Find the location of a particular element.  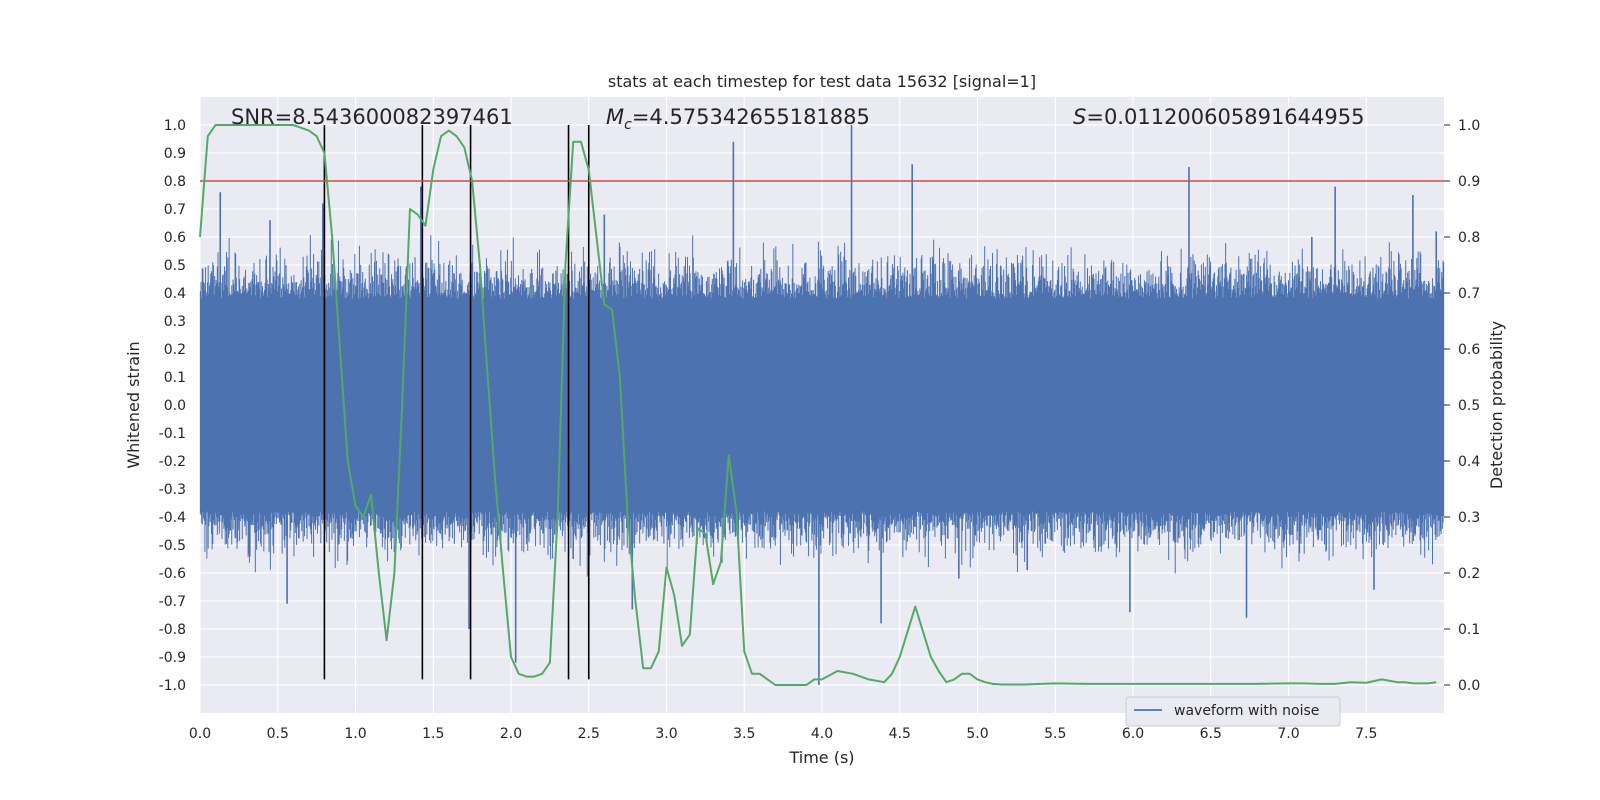

x-tick-label: 3.5 is located at coordinates (744, 734).